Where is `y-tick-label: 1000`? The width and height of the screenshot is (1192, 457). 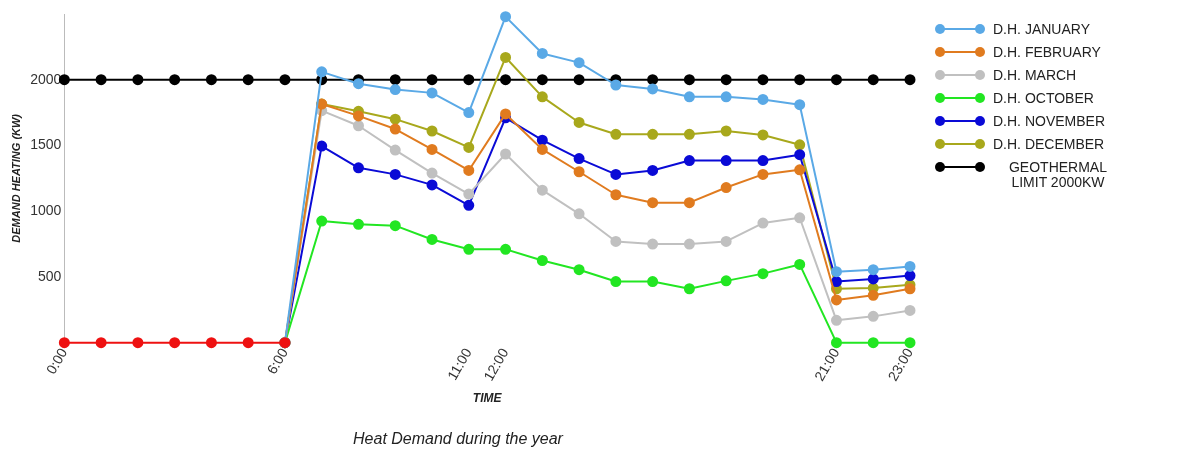 y-tick-label: 1000 is located at coordinates (46, 210).